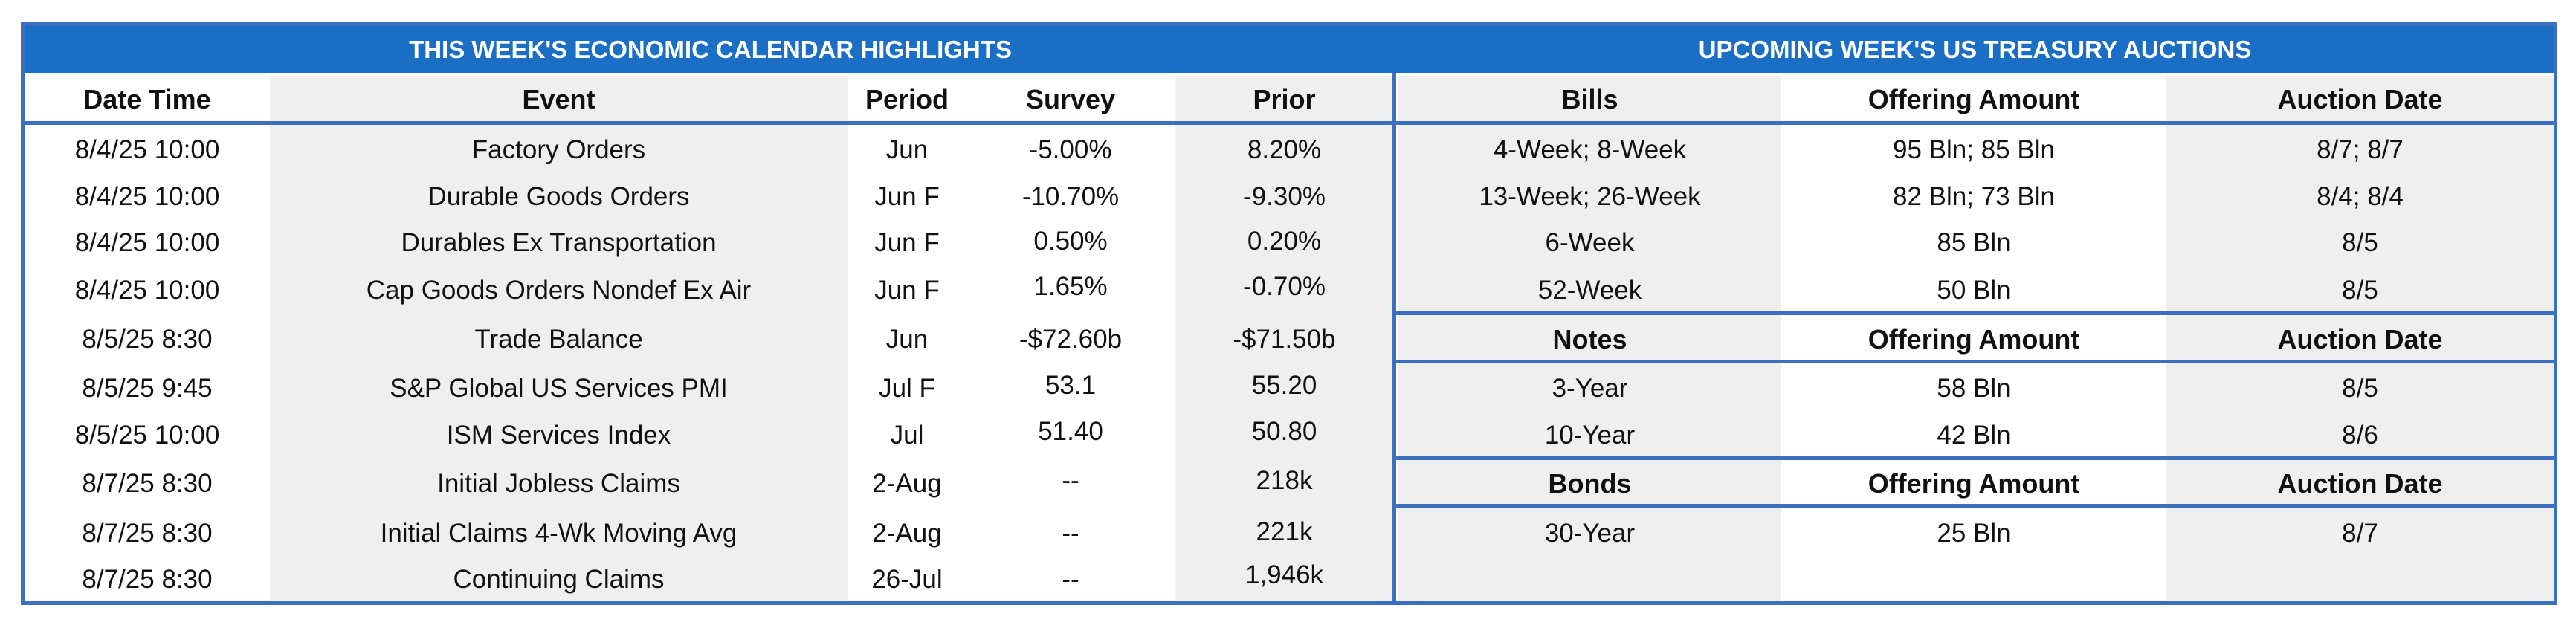 This screenshot has height=628, width=2576. Describe the element at coordinates (1974, 242) in the screenshot. I see `bill-amount: 85 Bln` at that location.